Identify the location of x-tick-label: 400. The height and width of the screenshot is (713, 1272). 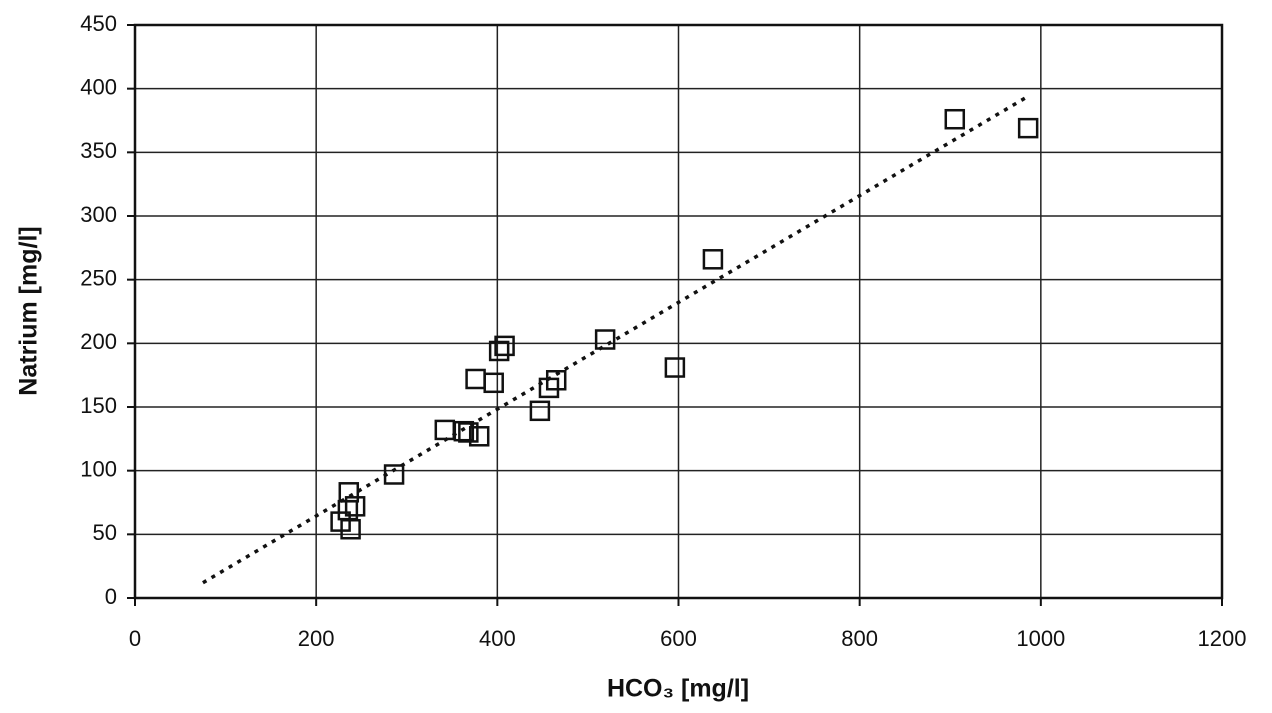
(497, 638).